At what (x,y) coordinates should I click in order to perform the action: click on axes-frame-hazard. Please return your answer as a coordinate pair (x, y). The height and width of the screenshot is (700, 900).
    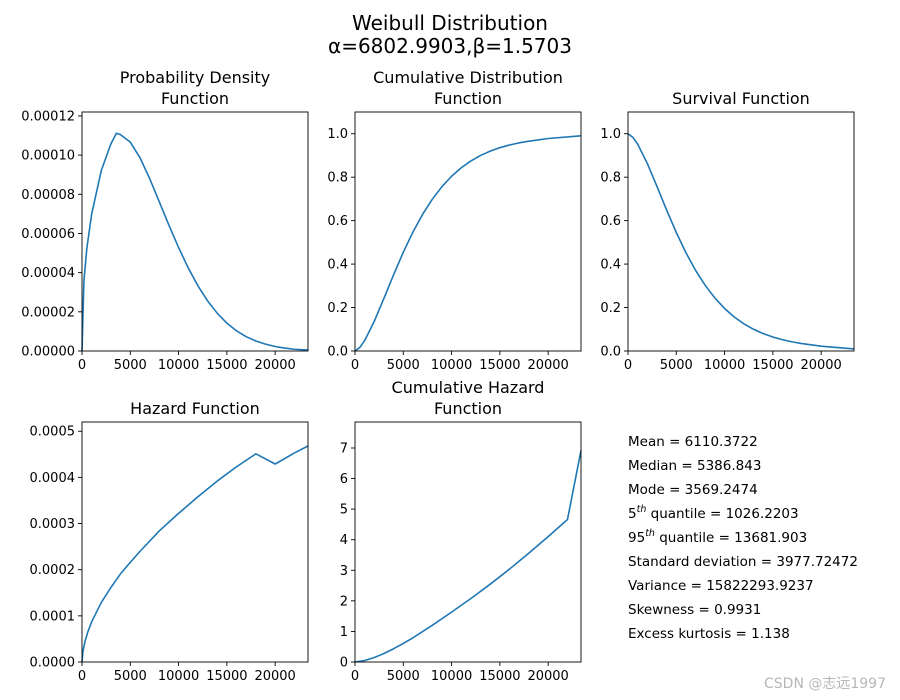
    Looking at the image, I should click on (195, 542).